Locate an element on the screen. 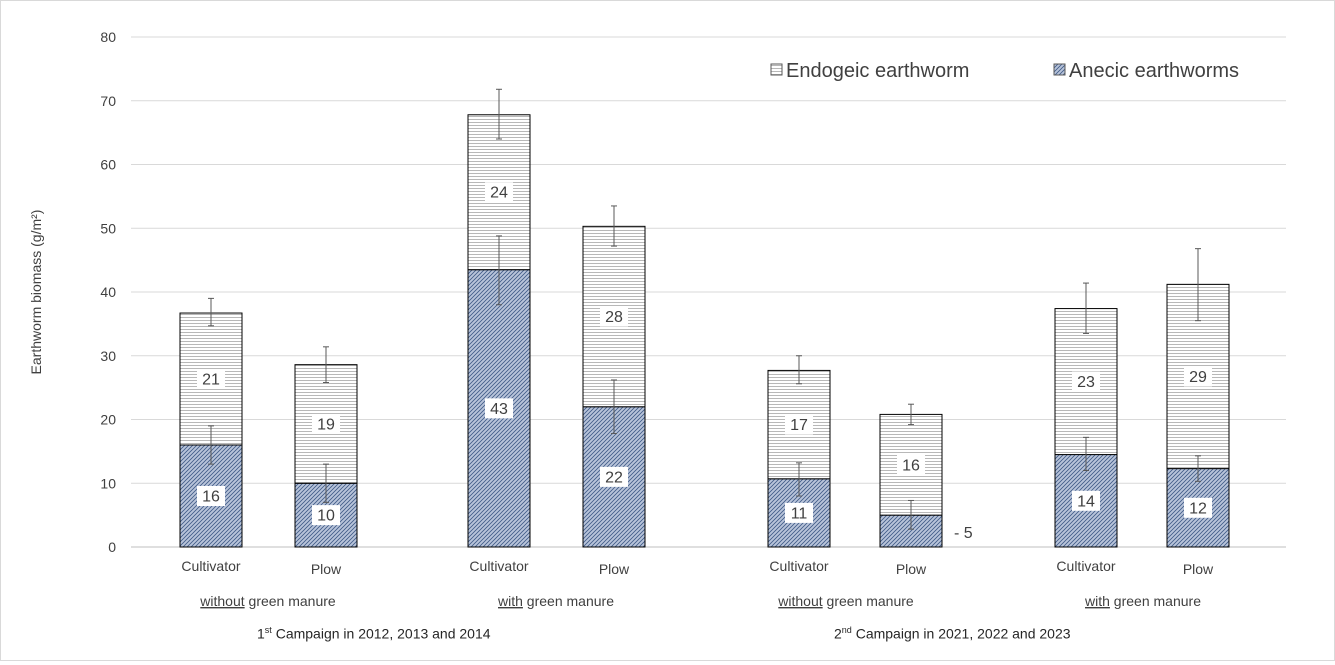 Image resolution: width=1335 pixels, height=665 pixels. data-label-anecic: - 5 is located at coordinates (963, 533).